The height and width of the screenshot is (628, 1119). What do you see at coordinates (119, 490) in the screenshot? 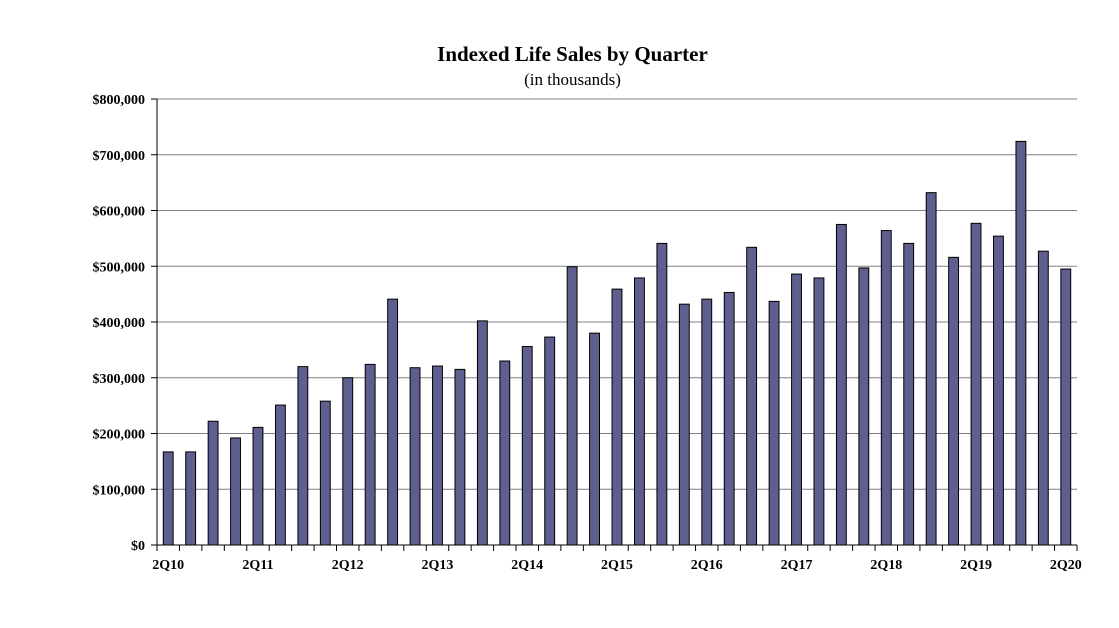
I see `y-tick-label: $100,000` at bounding box center [119, 490].